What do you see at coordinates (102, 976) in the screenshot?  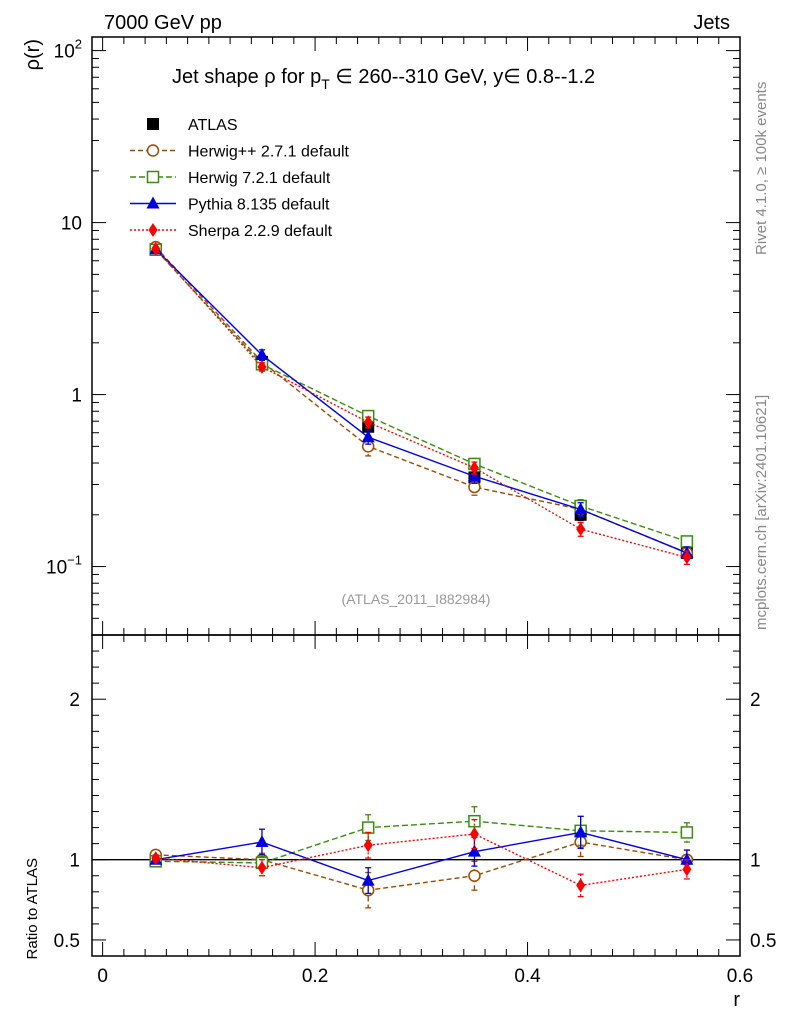 I see `x-tick-label: 0` at bounding box center [102, 976].